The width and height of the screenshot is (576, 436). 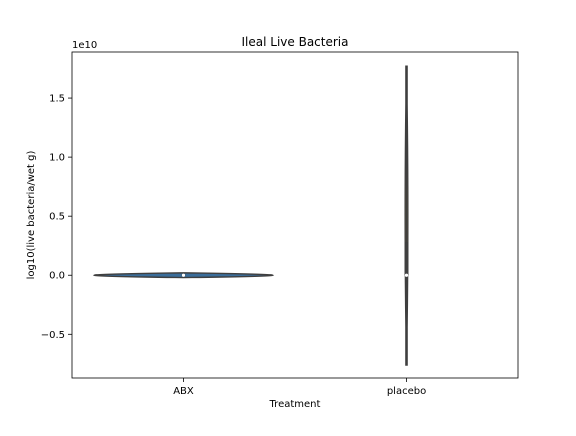 What do you see at coordinates (57, 276) in the screenshot?
I see `y-tick-label: 0.0` at bounding box center [57, 276].